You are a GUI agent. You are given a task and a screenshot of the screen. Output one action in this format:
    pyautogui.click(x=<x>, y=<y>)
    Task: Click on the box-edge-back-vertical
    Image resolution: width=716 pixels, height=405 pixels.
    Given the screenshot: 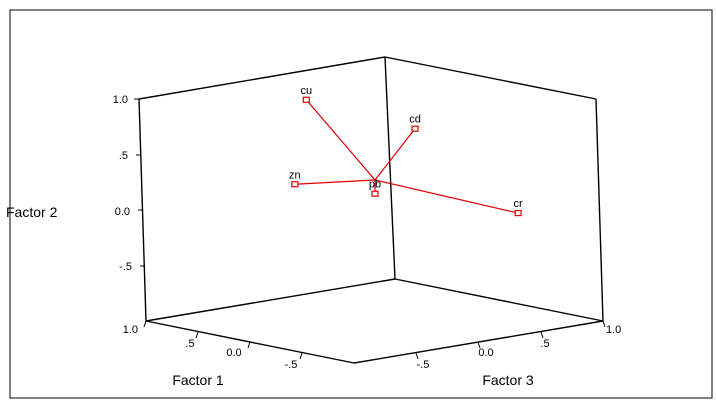 What is the action you would take?
    pyautogui.click(x=390, y=168)
    